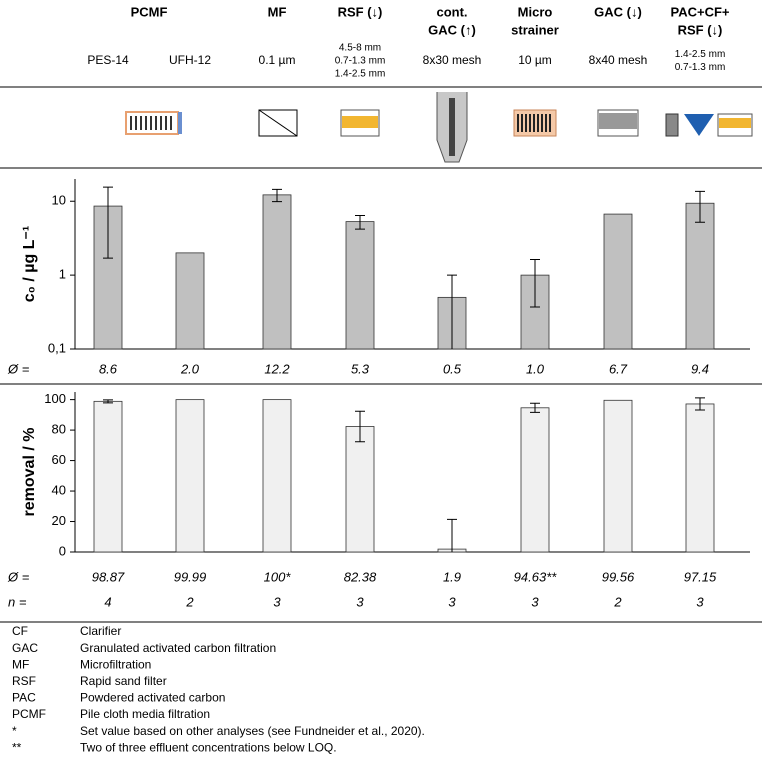 This screenshot has height=760, width=762. What do you see at coordinates (700, 11) in the screenshot?
I see `group-label: PAC+CF+` at bounding box center [700, 11].